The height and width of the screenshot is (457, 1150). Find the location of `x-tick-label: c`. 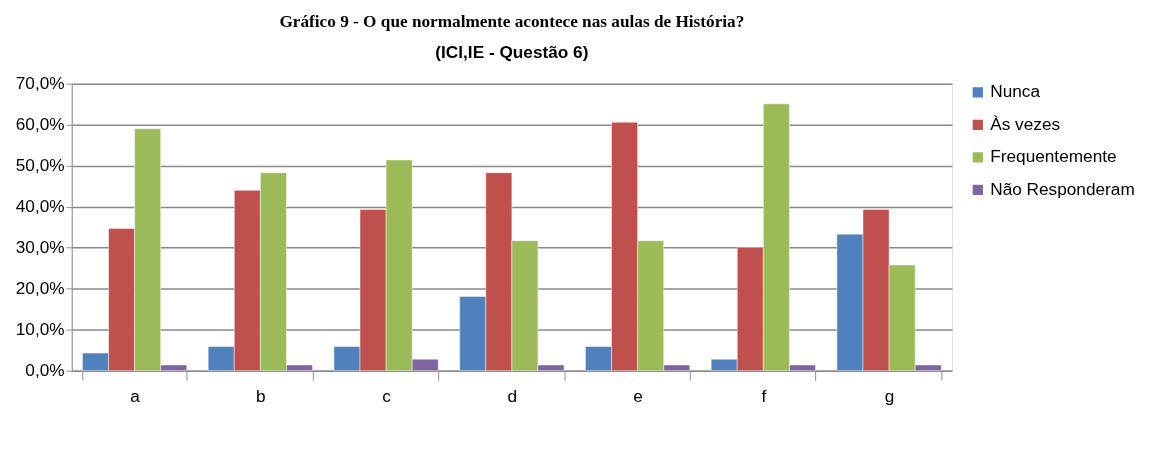

x-tick-label: c is located at coordinates (387, 395).